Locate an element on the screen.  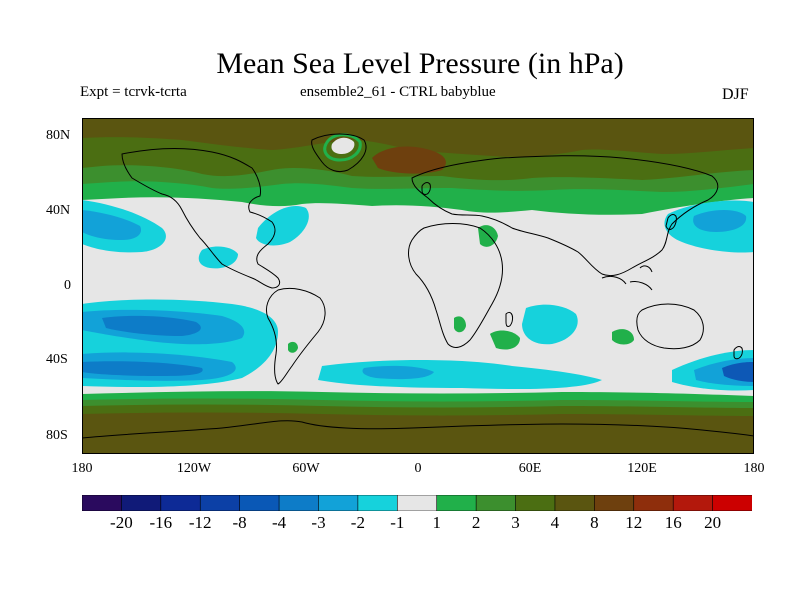
uk-coast is located at coordinates (426, 188).